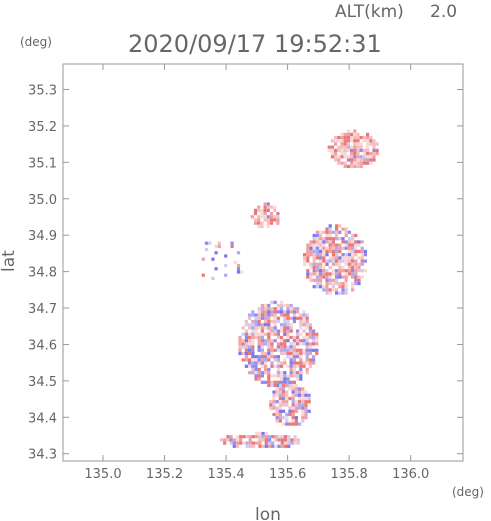  What do you see at coordinates (42, 382) in the screenshot?
I see `y-tick-label: 34.5` at bounding box center [42, 382].